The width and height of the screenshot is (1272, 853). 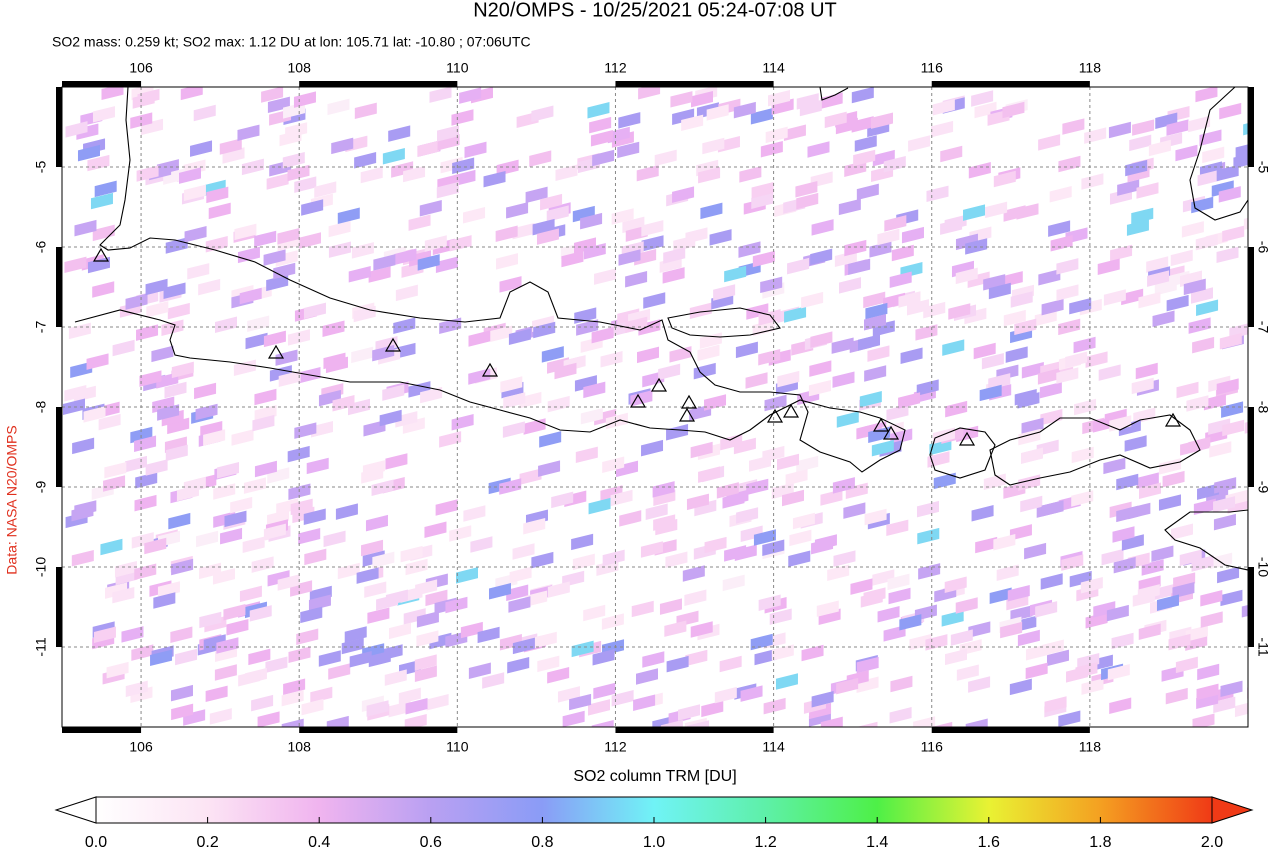 What do you see at coordinates (1212, 842) in the screenshot?
I see `colorbar-tick-label: 2.0` at bounding box center [1212, 842].